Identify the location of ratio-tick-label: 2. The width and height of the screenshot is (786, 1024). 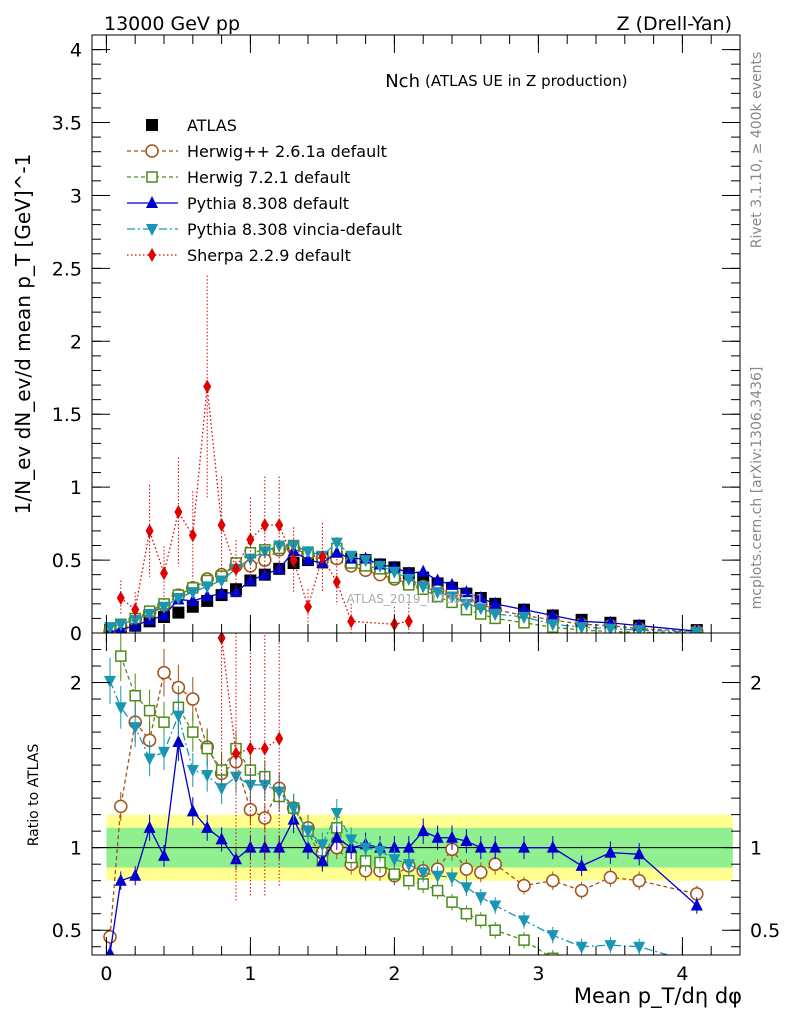
(76, 684).